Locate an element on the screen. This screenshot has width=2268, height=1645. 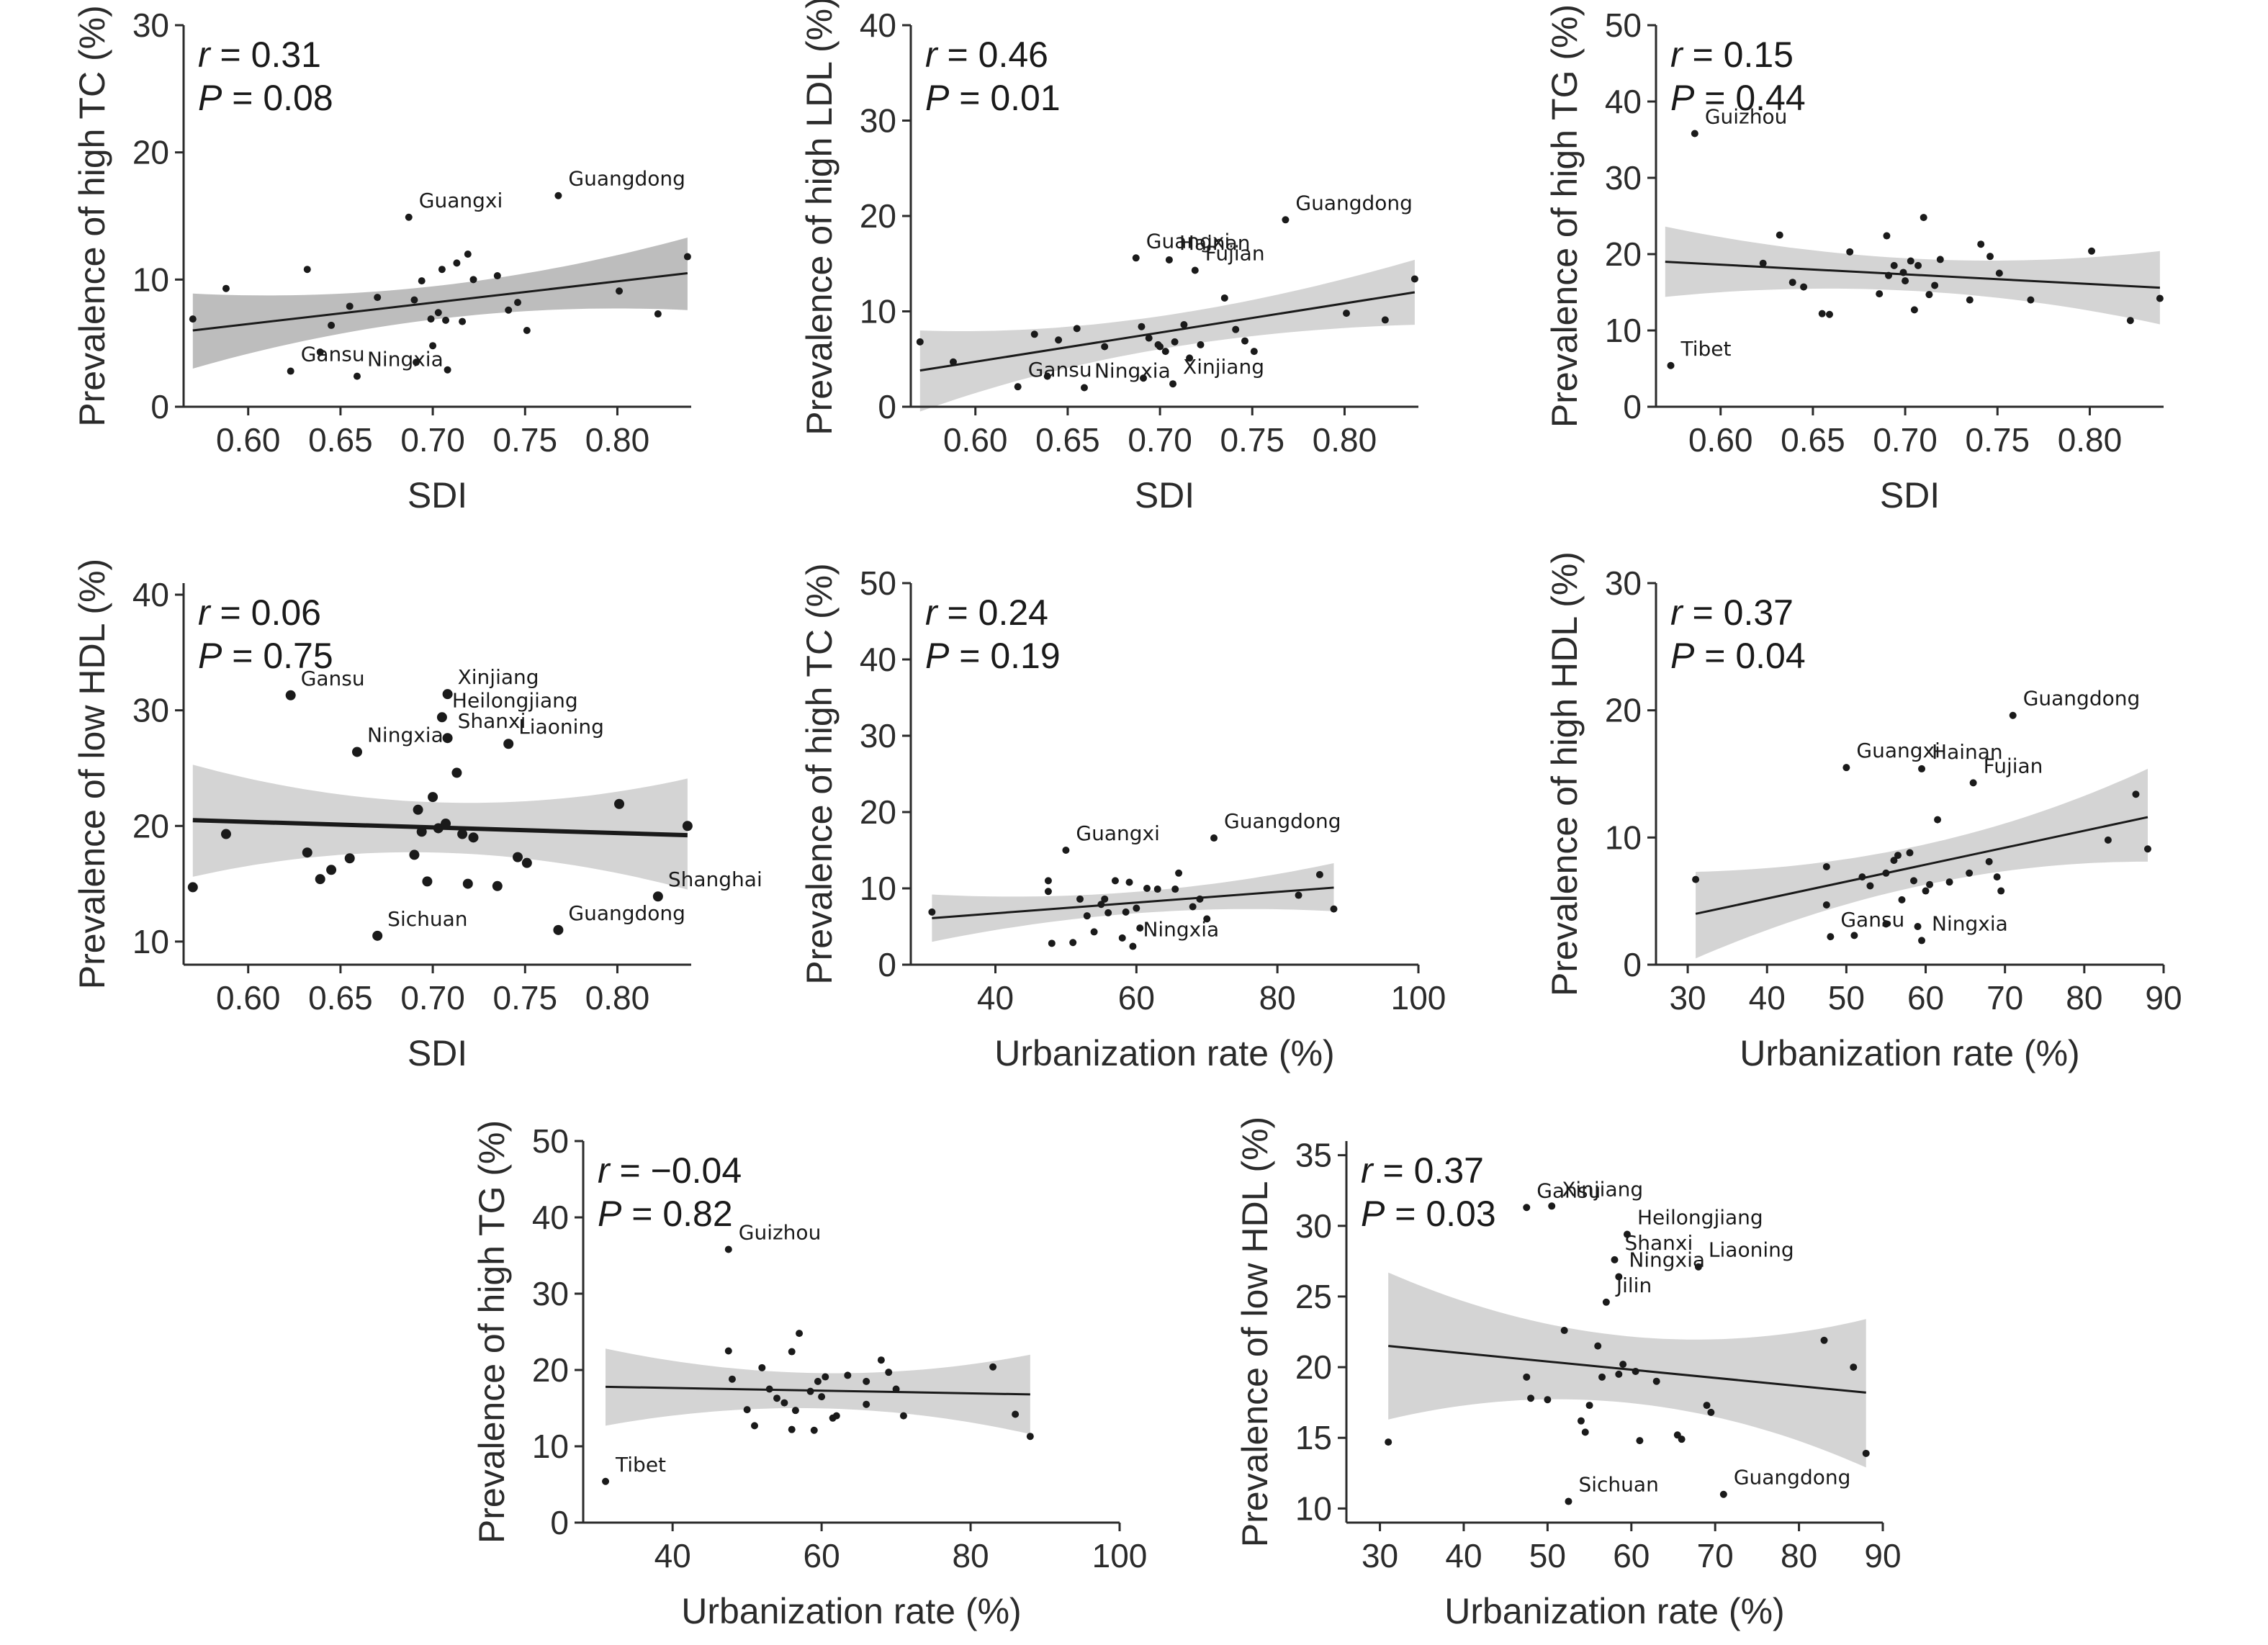
point-label: Guizhou is located at coordinates (780, 1233).